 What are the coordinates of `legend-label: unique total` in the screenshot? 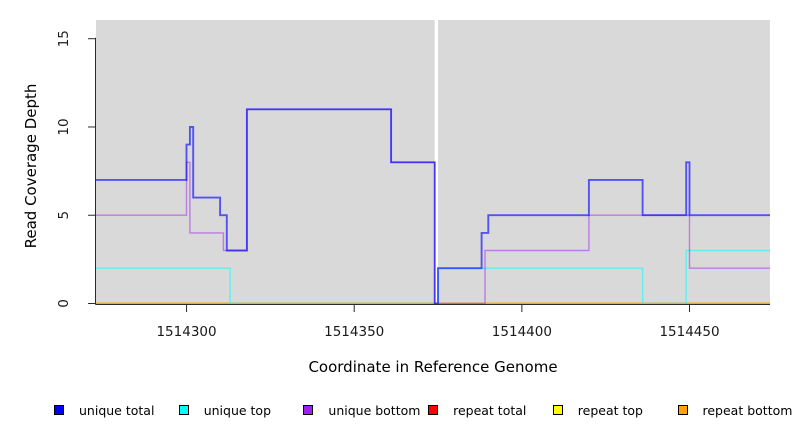 It's located at (117, 410).